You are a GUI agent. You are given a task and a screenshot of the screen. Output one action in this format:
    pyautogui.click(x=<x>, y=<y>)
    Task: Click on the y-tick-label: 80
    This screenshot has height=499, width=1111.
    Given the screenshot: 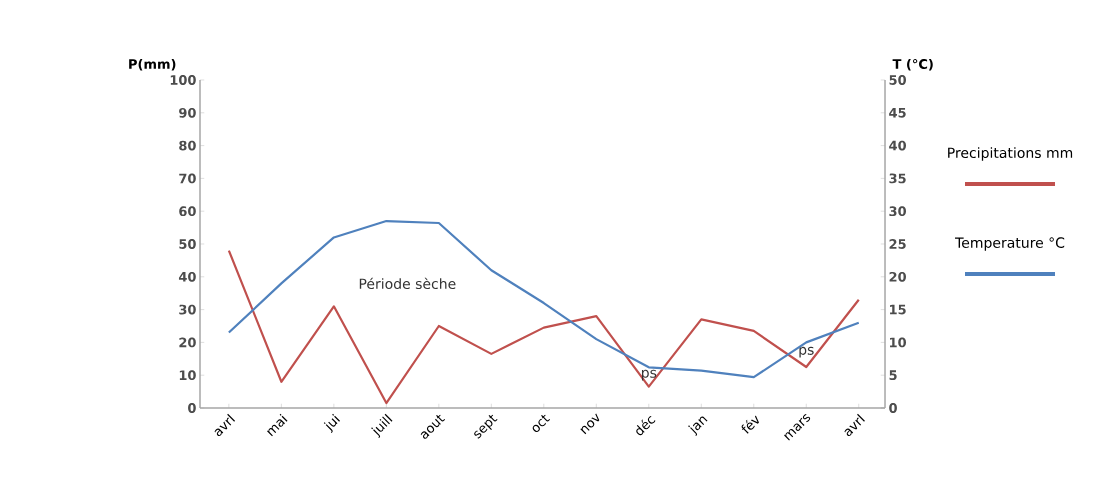 What is the action you would take?
    pyautogui.click(x=187, y=145)
    